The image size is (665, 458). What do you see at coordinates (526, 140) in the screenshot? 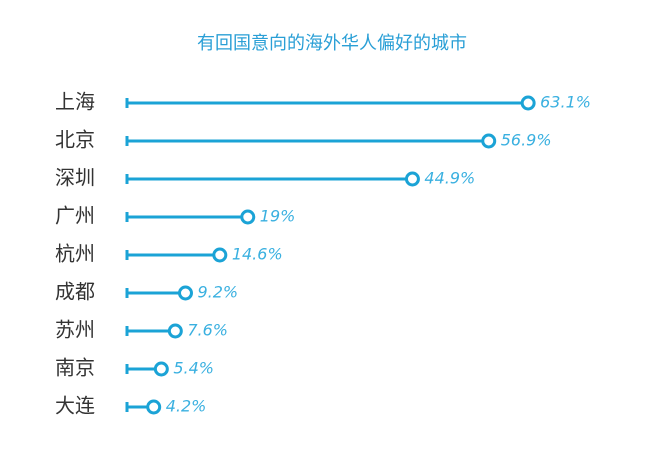
I see `value-label: 56.9%` at bounding box center [526, 140].